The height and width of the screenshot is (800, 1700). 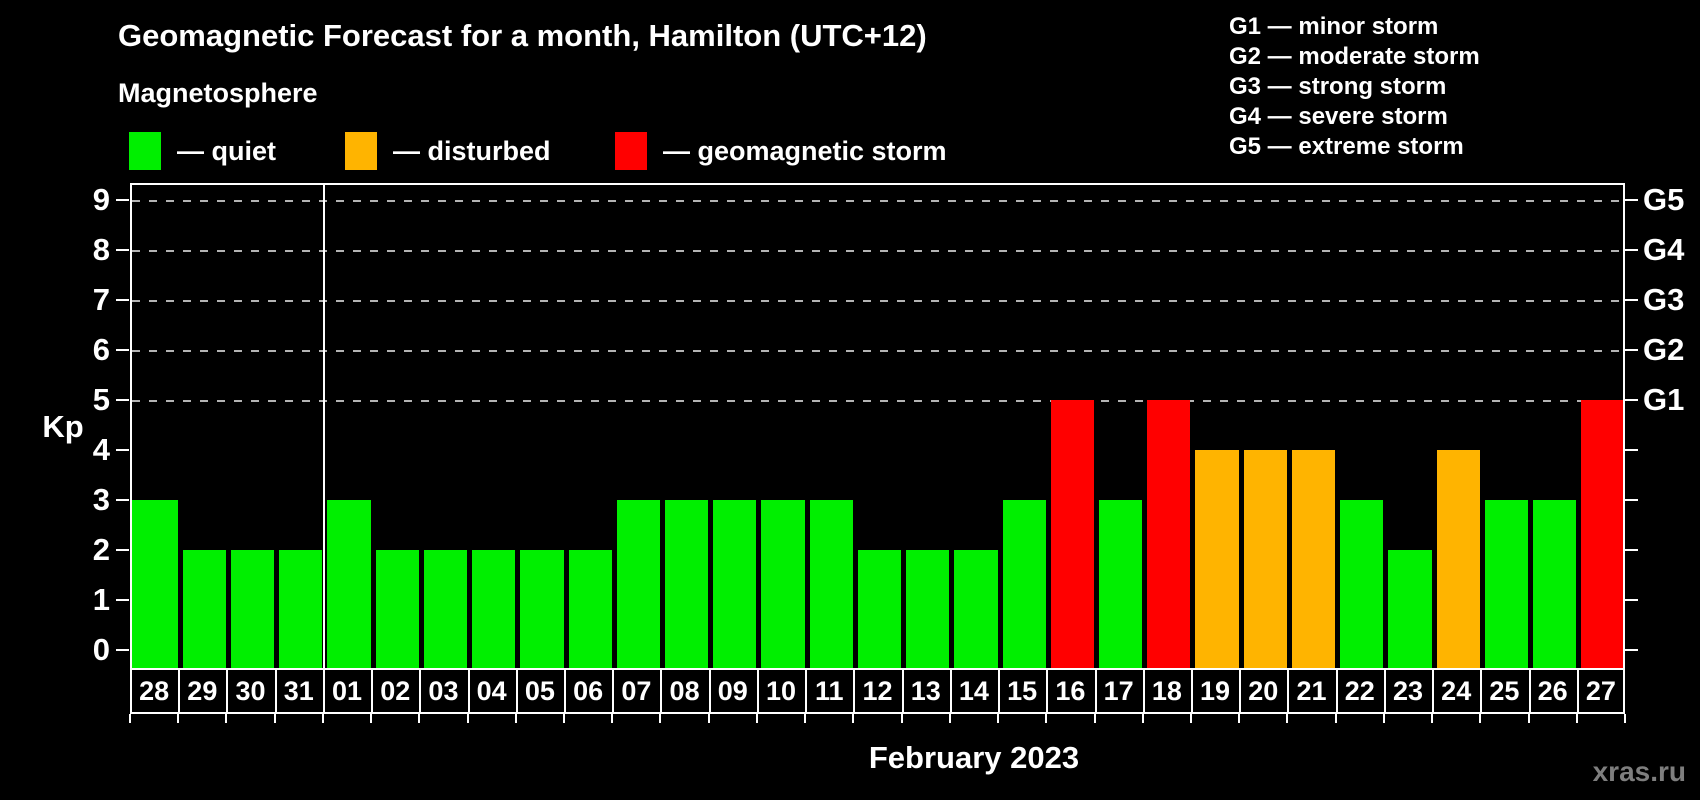 I want to click on date-label-01: 01, so click(x=347, y=691).